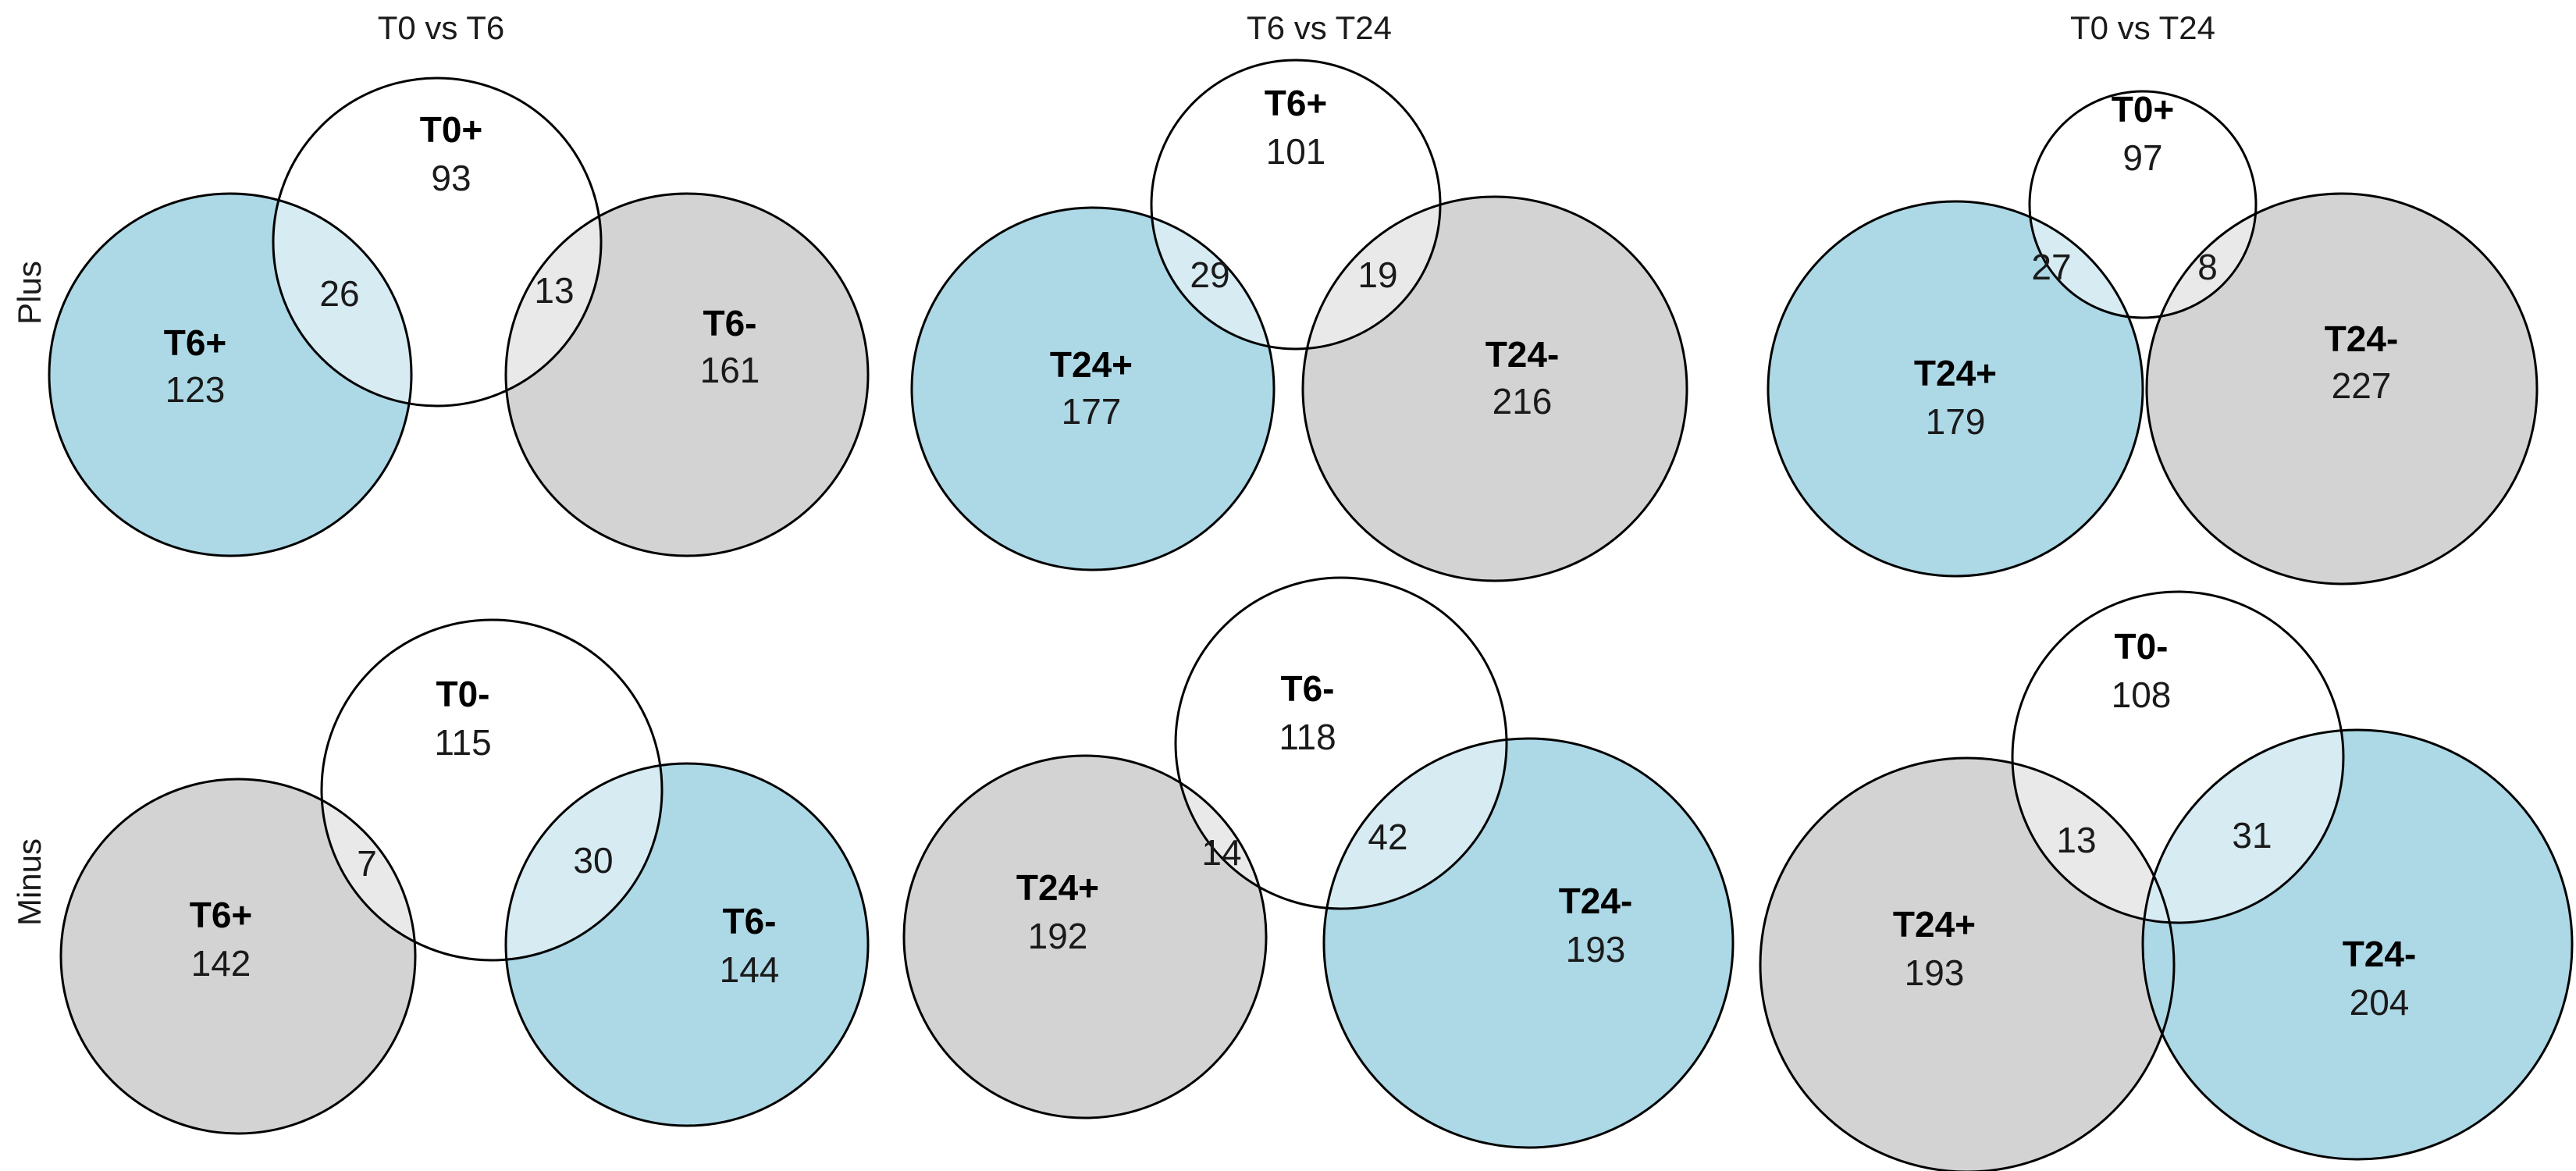  What do you see at coordinates (2051, 267) in the screenshot?
I see `overlap-left-count: 27` at bounding box center [2051, 267].